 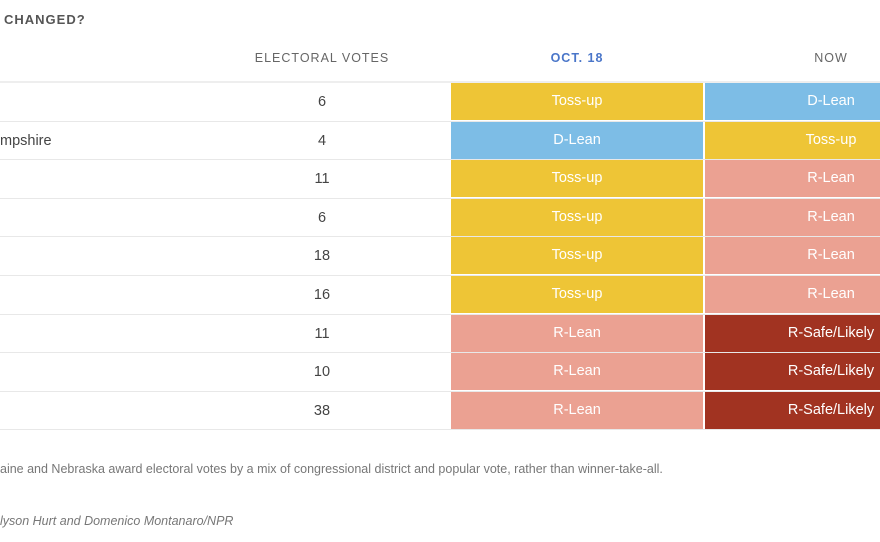 What do you see at coordinates (322, 58) in the screenshot?
I see `header-electoral-votes: ELECTORAL VOTES` at bounding box center [322, 58].